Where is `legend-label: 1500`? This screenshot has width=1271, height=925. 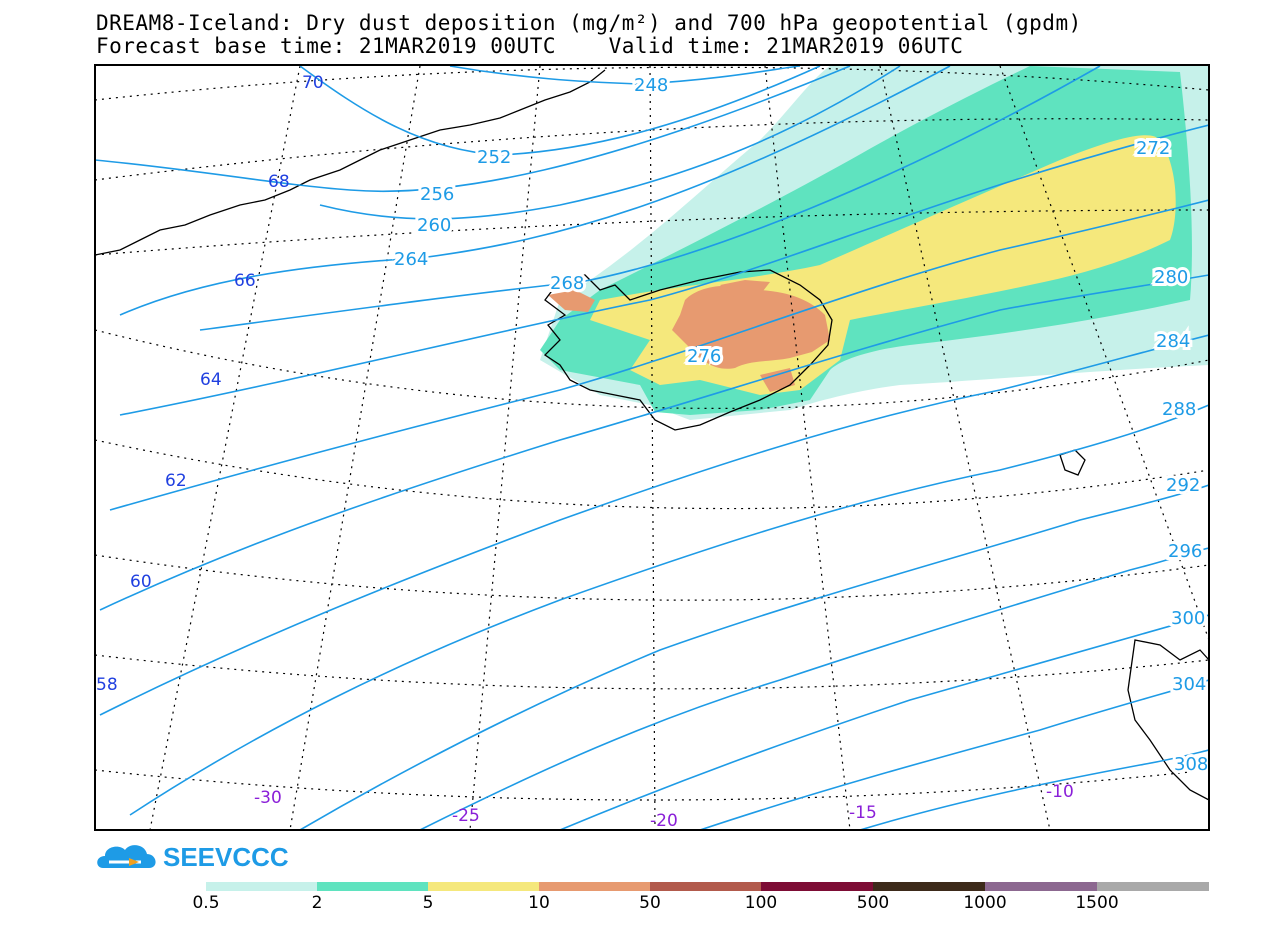
legend-label: 1500 is located at coordinates (1097, 903).